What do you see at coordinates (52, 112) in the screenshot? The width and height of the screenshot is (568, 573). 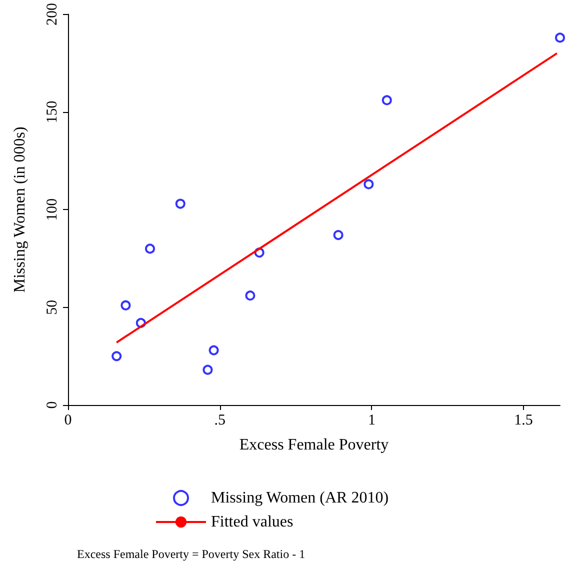 I see `y-tick-label: 150` at bounding box center [52, 112].